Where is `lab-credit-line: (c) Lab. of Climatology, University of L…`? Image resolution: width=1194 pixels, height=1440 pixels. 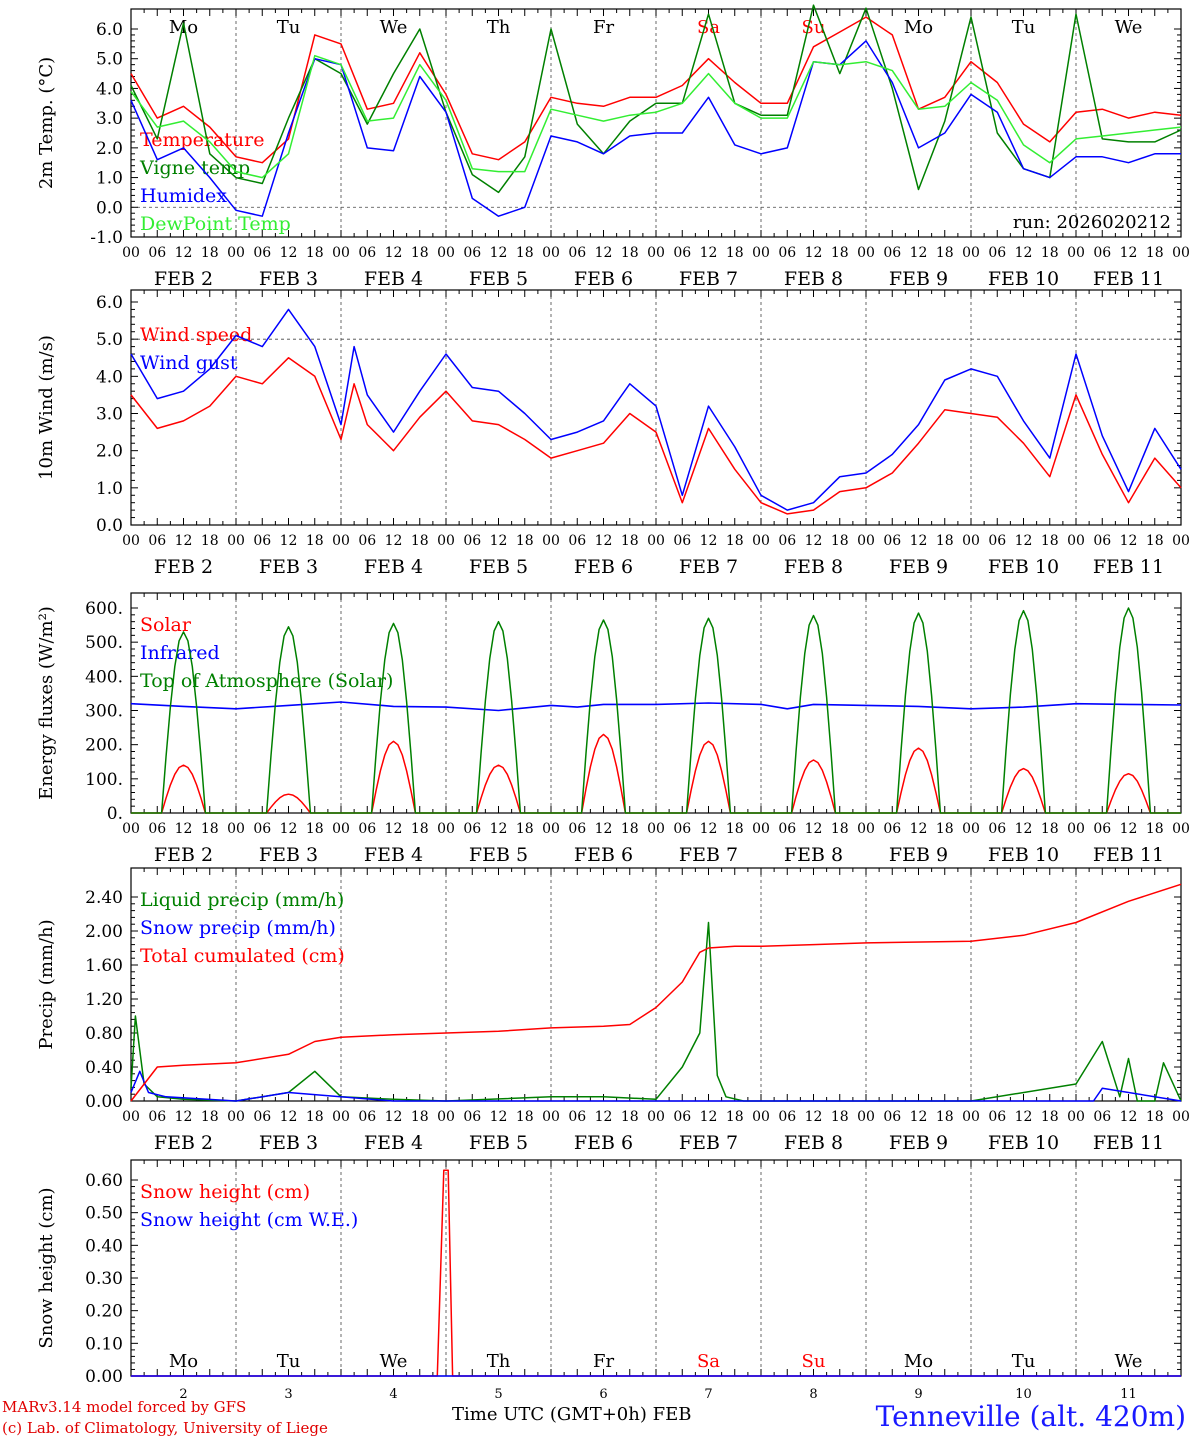
lab-credit-line: (c) Lab. of Climatology, University of L… is located at coordinates (165, 1428).